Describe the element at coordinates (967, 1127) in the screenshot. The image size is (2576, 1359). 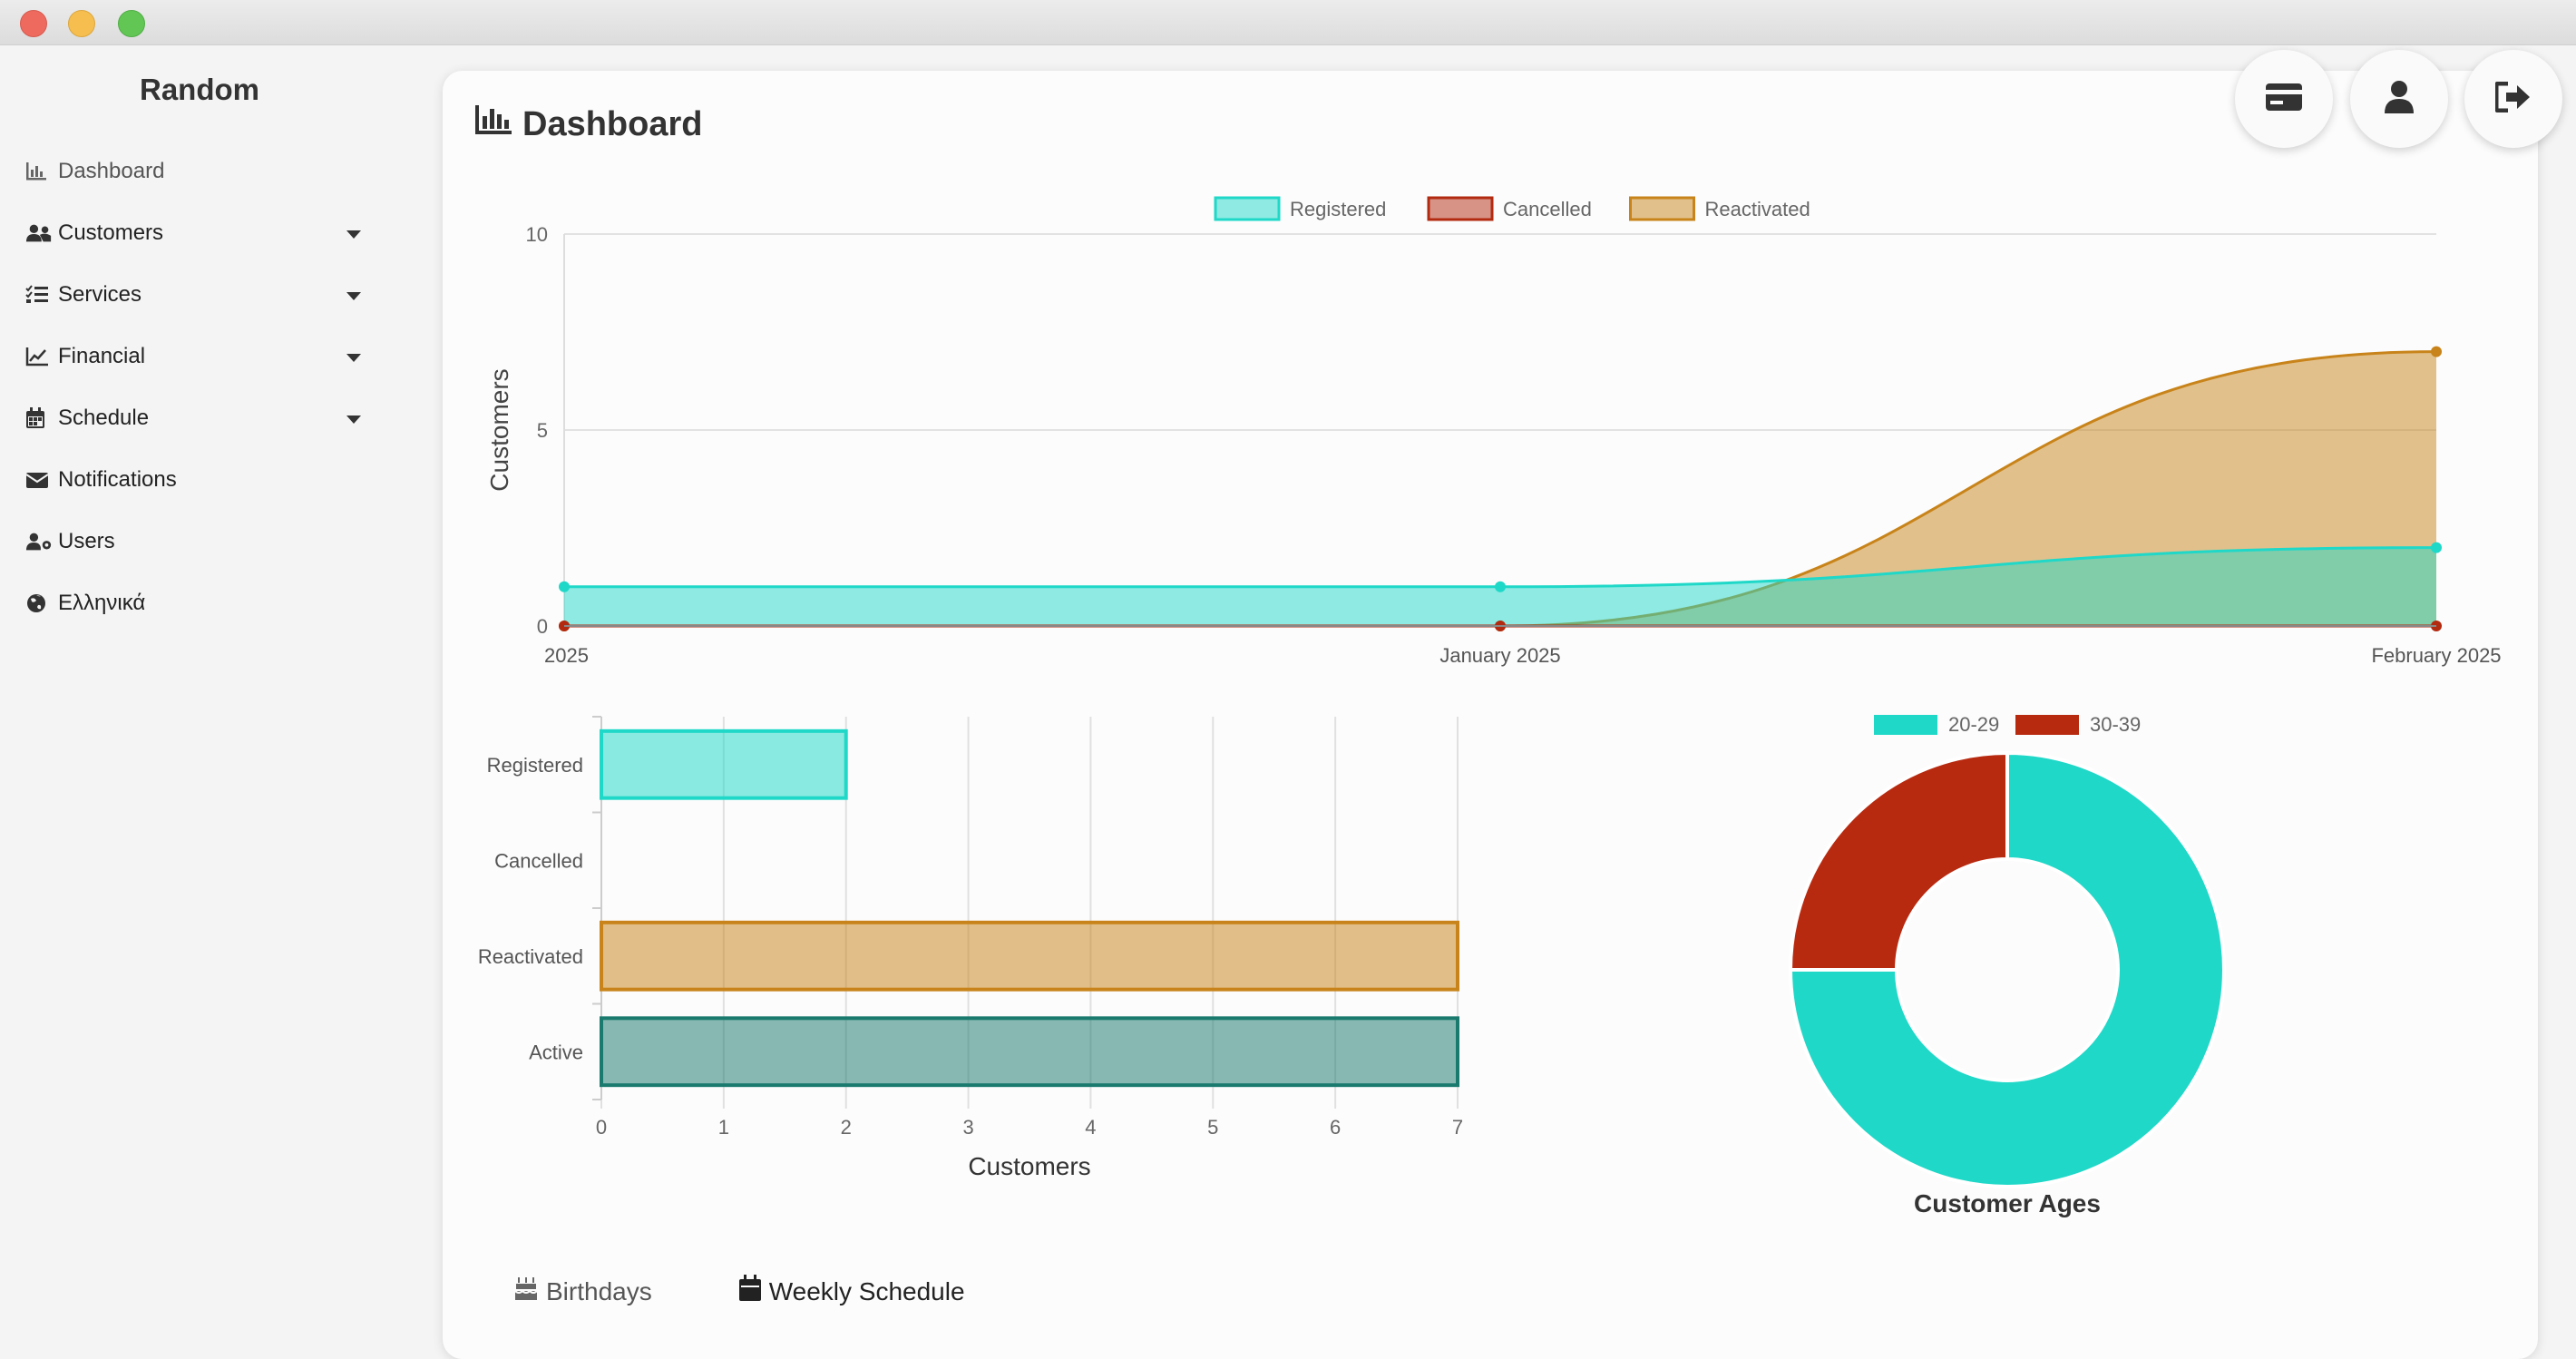
I see `x-tick-label: 3` at that location.